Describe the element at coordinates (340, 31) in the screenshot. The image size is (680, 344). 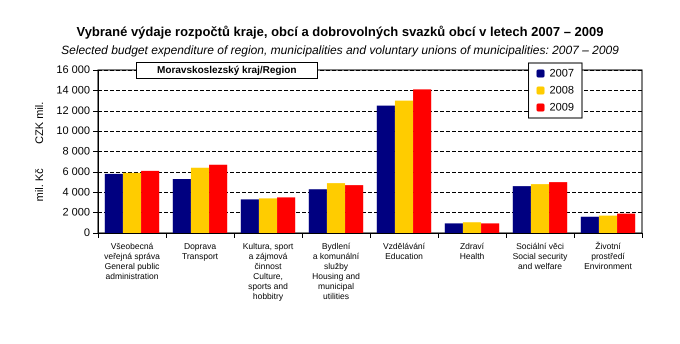
I see `chart-title: Vybrané výdaje rozpočtů kraje, obcí a dobrovolných svazků obcí v letech 2007 – 2009` at that location.